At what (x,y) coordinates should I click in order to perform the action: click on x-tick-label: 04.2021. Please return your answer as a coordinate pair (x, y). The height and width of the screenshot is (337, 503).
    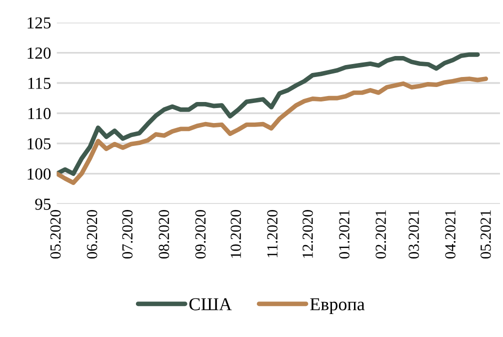
    Looking at the image, I should click on (450, 234).